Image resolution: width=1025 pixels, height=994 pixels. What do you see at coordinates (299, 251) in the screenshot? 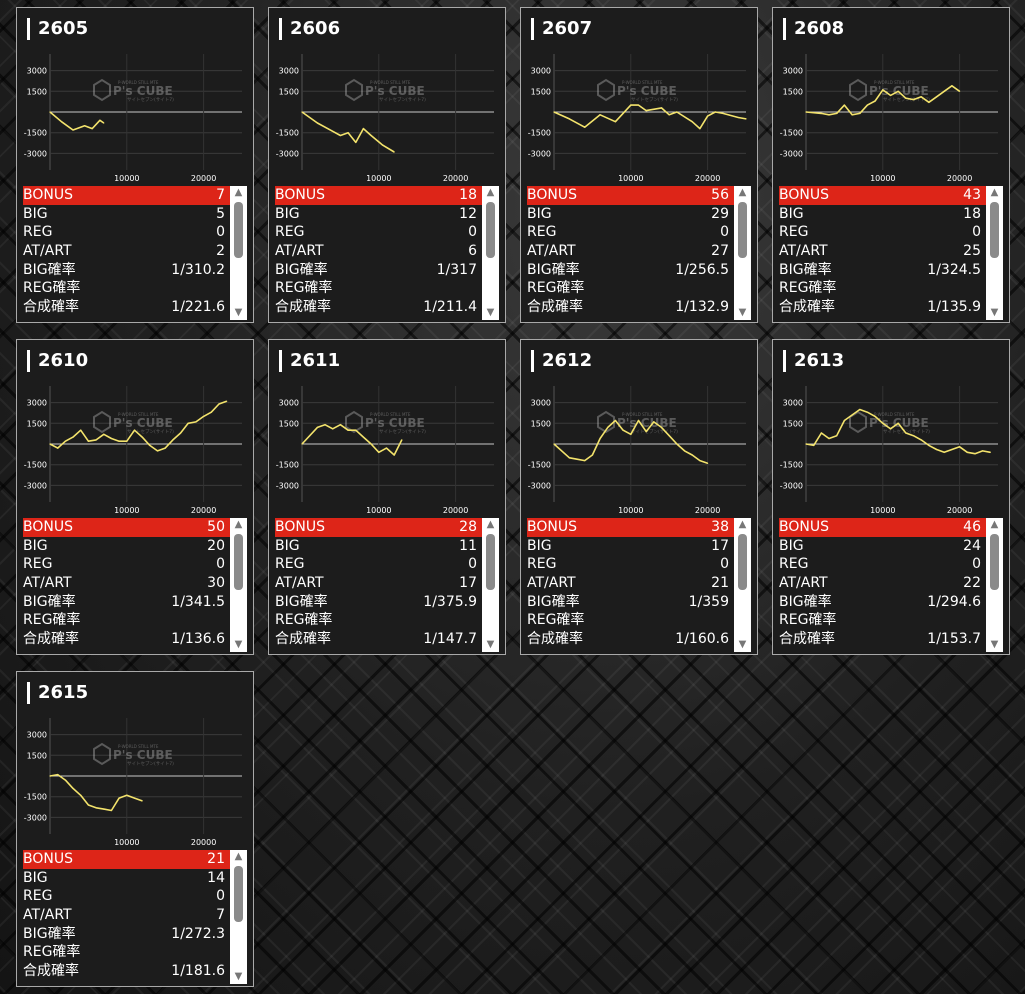
I see `atart-label: AT/ART` at bounding box center [299, 251].